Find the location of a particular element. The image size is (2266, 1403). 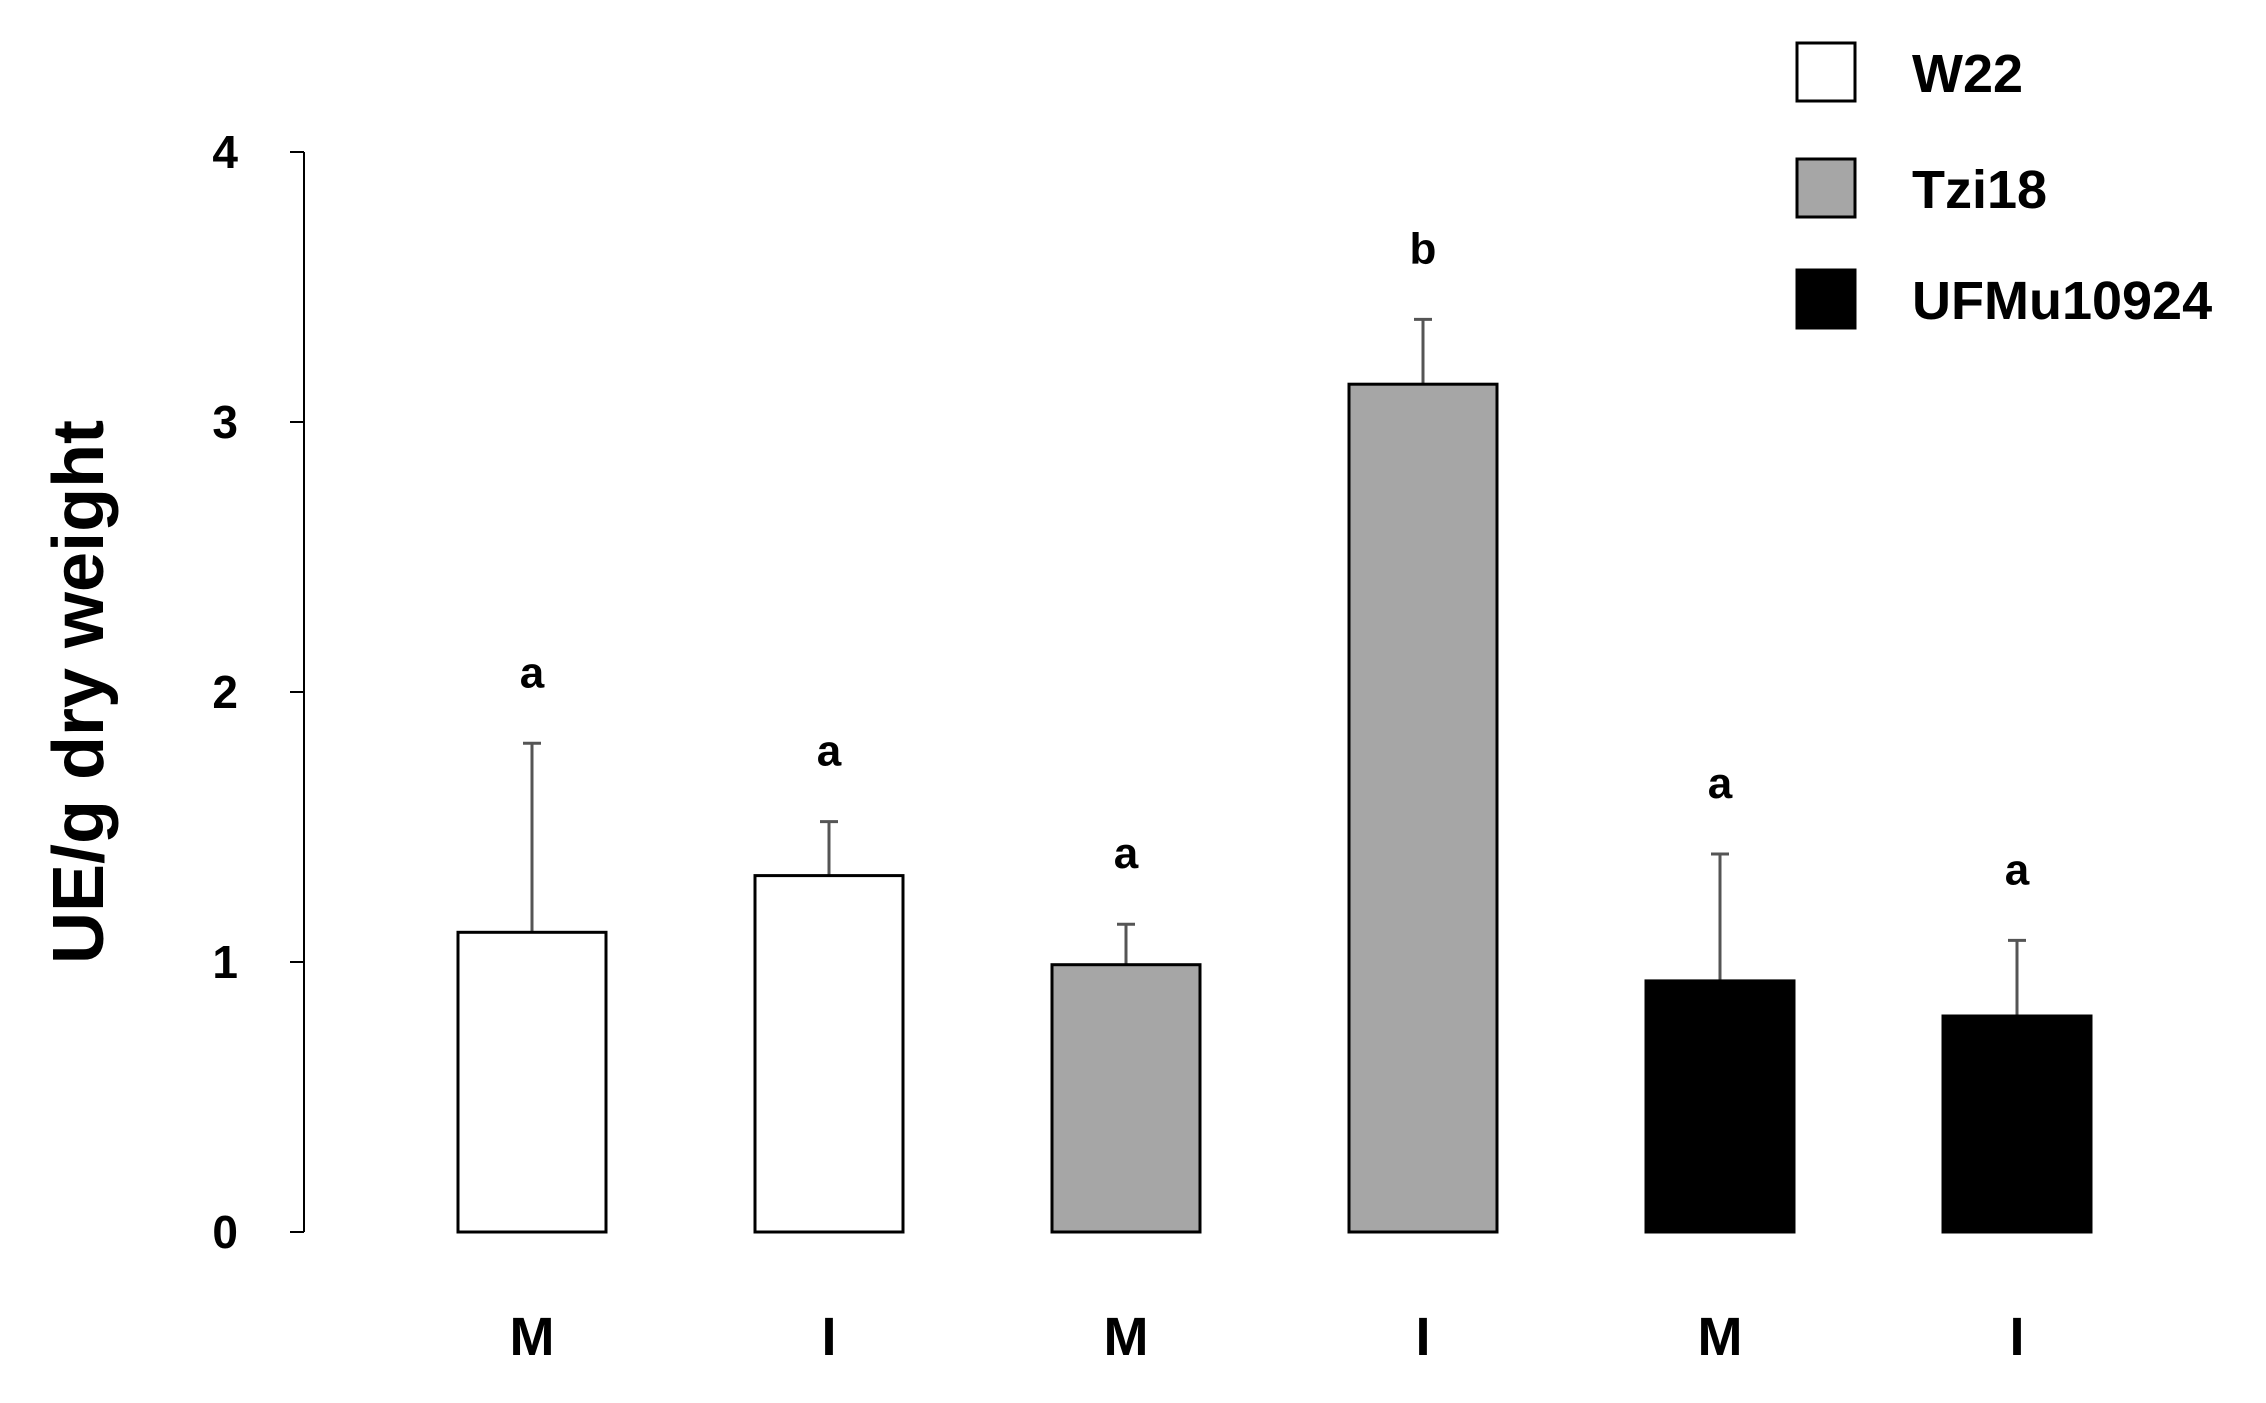

legend-label: W22 is located at coordinates (1967, 74).